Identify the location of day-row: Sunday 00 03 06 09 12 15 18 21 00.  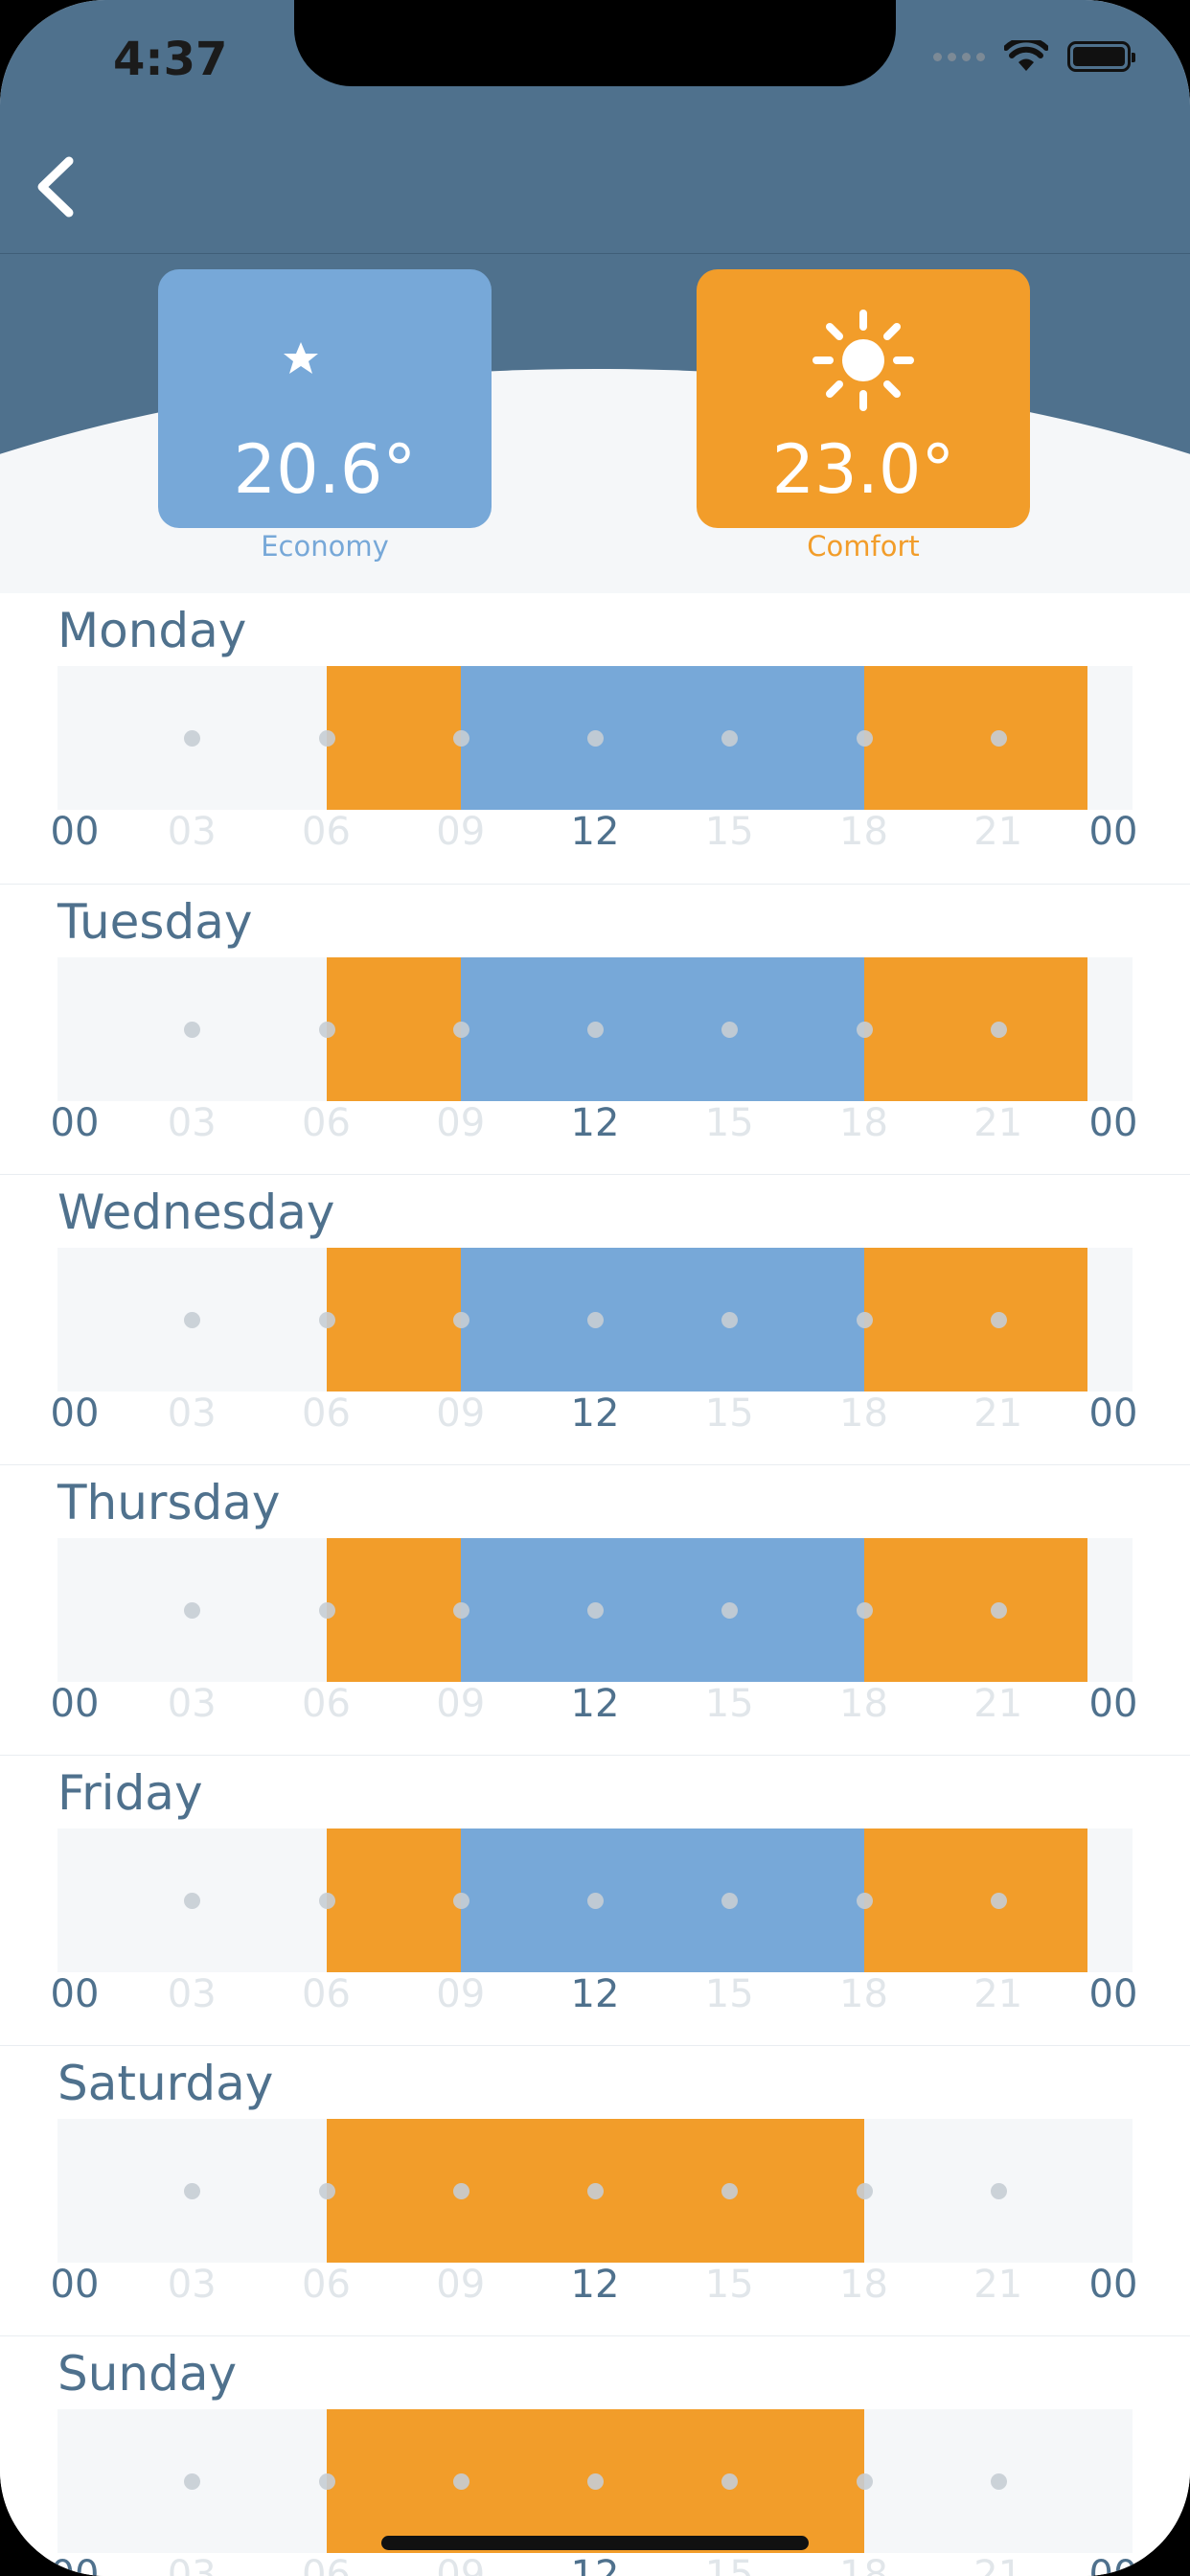
(595, 2455).